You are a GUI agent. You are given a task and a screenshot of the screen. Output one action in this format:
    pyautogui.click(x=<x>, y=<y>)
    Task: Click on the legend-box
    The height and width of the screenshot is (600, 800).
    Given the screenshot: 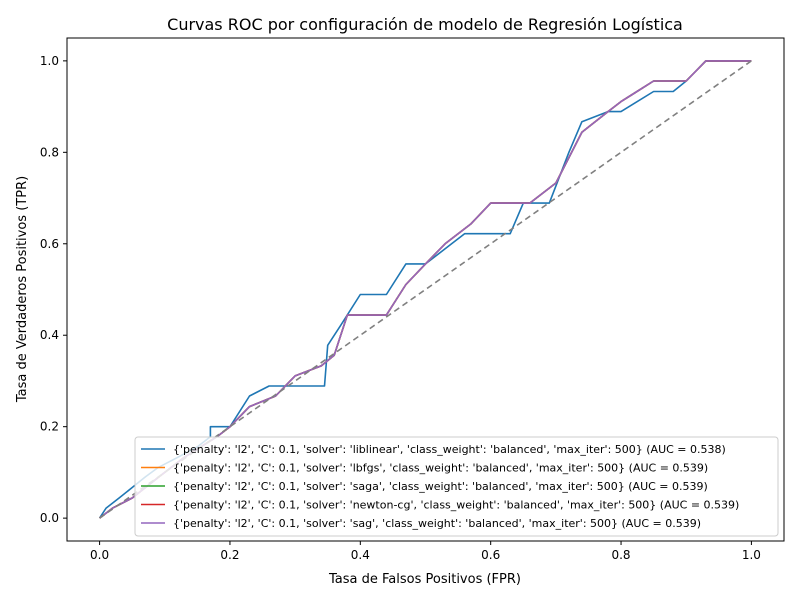 What is the action you would take?
    pyautogui.click(x=456, y=486)
    